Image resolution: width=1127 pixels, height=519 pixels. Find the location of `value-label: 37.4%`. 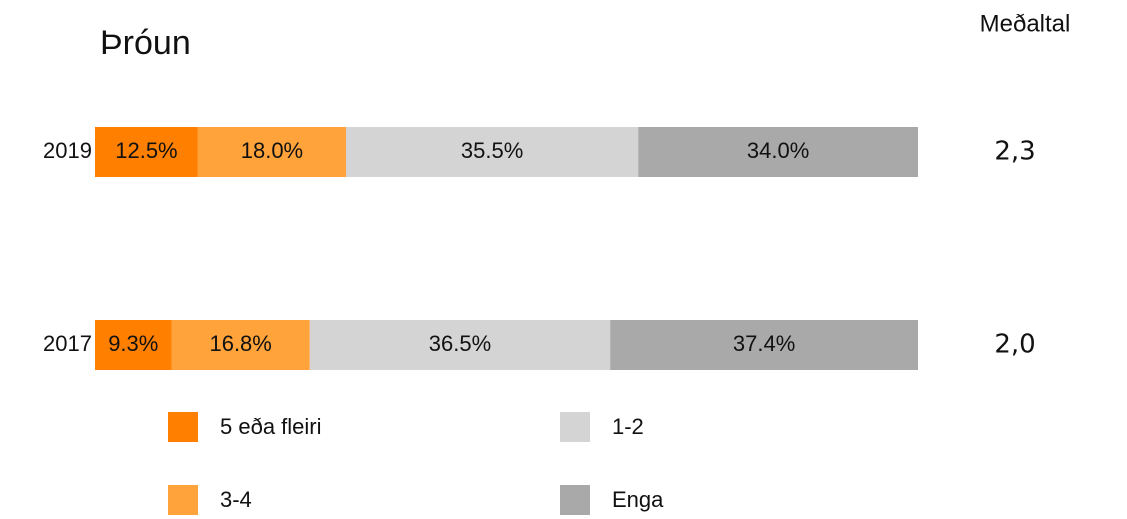

value-label: 37.4% is located at coordinates (764, 343).